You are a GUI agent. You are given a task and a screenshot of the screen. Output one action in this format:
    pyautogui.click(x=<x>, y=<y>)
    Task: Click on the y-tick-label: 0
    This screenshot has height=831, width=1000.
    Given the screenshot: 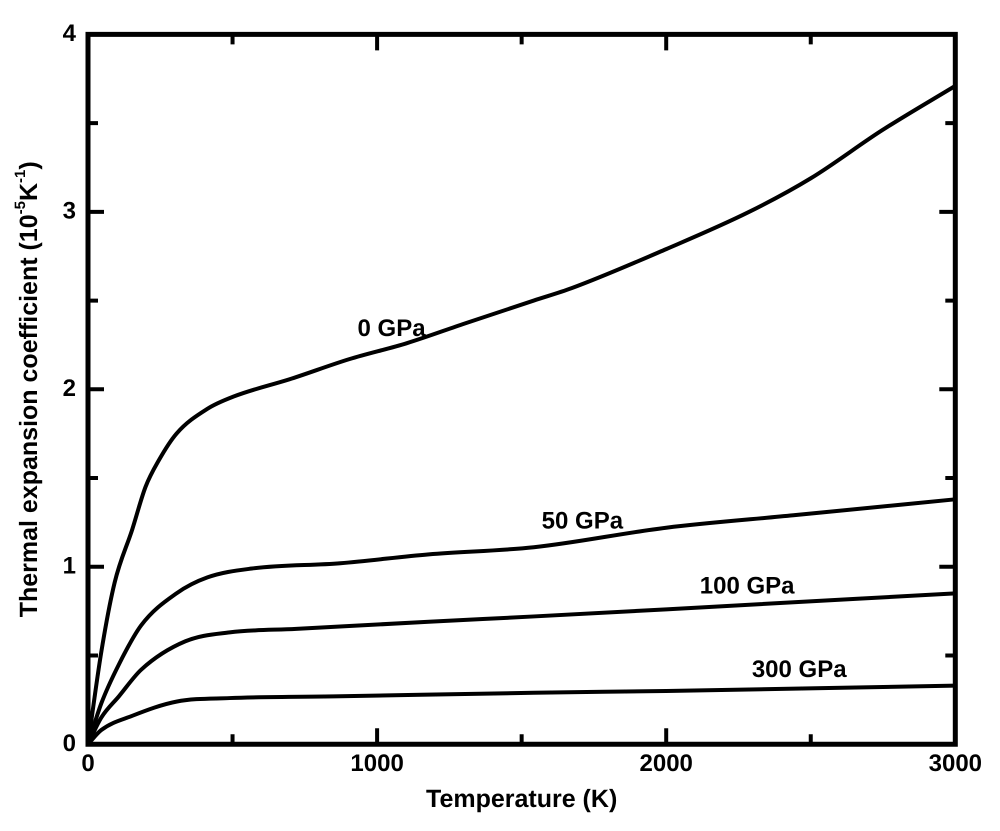 What is the action you would take?
    pyautogui.click(x=69, y=743)
    